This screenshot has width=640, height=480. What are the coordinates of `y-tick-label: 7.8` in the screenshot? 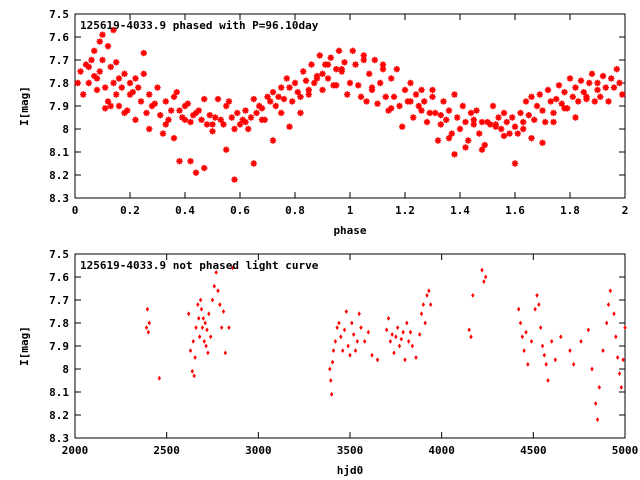 It's located at (59, 83).